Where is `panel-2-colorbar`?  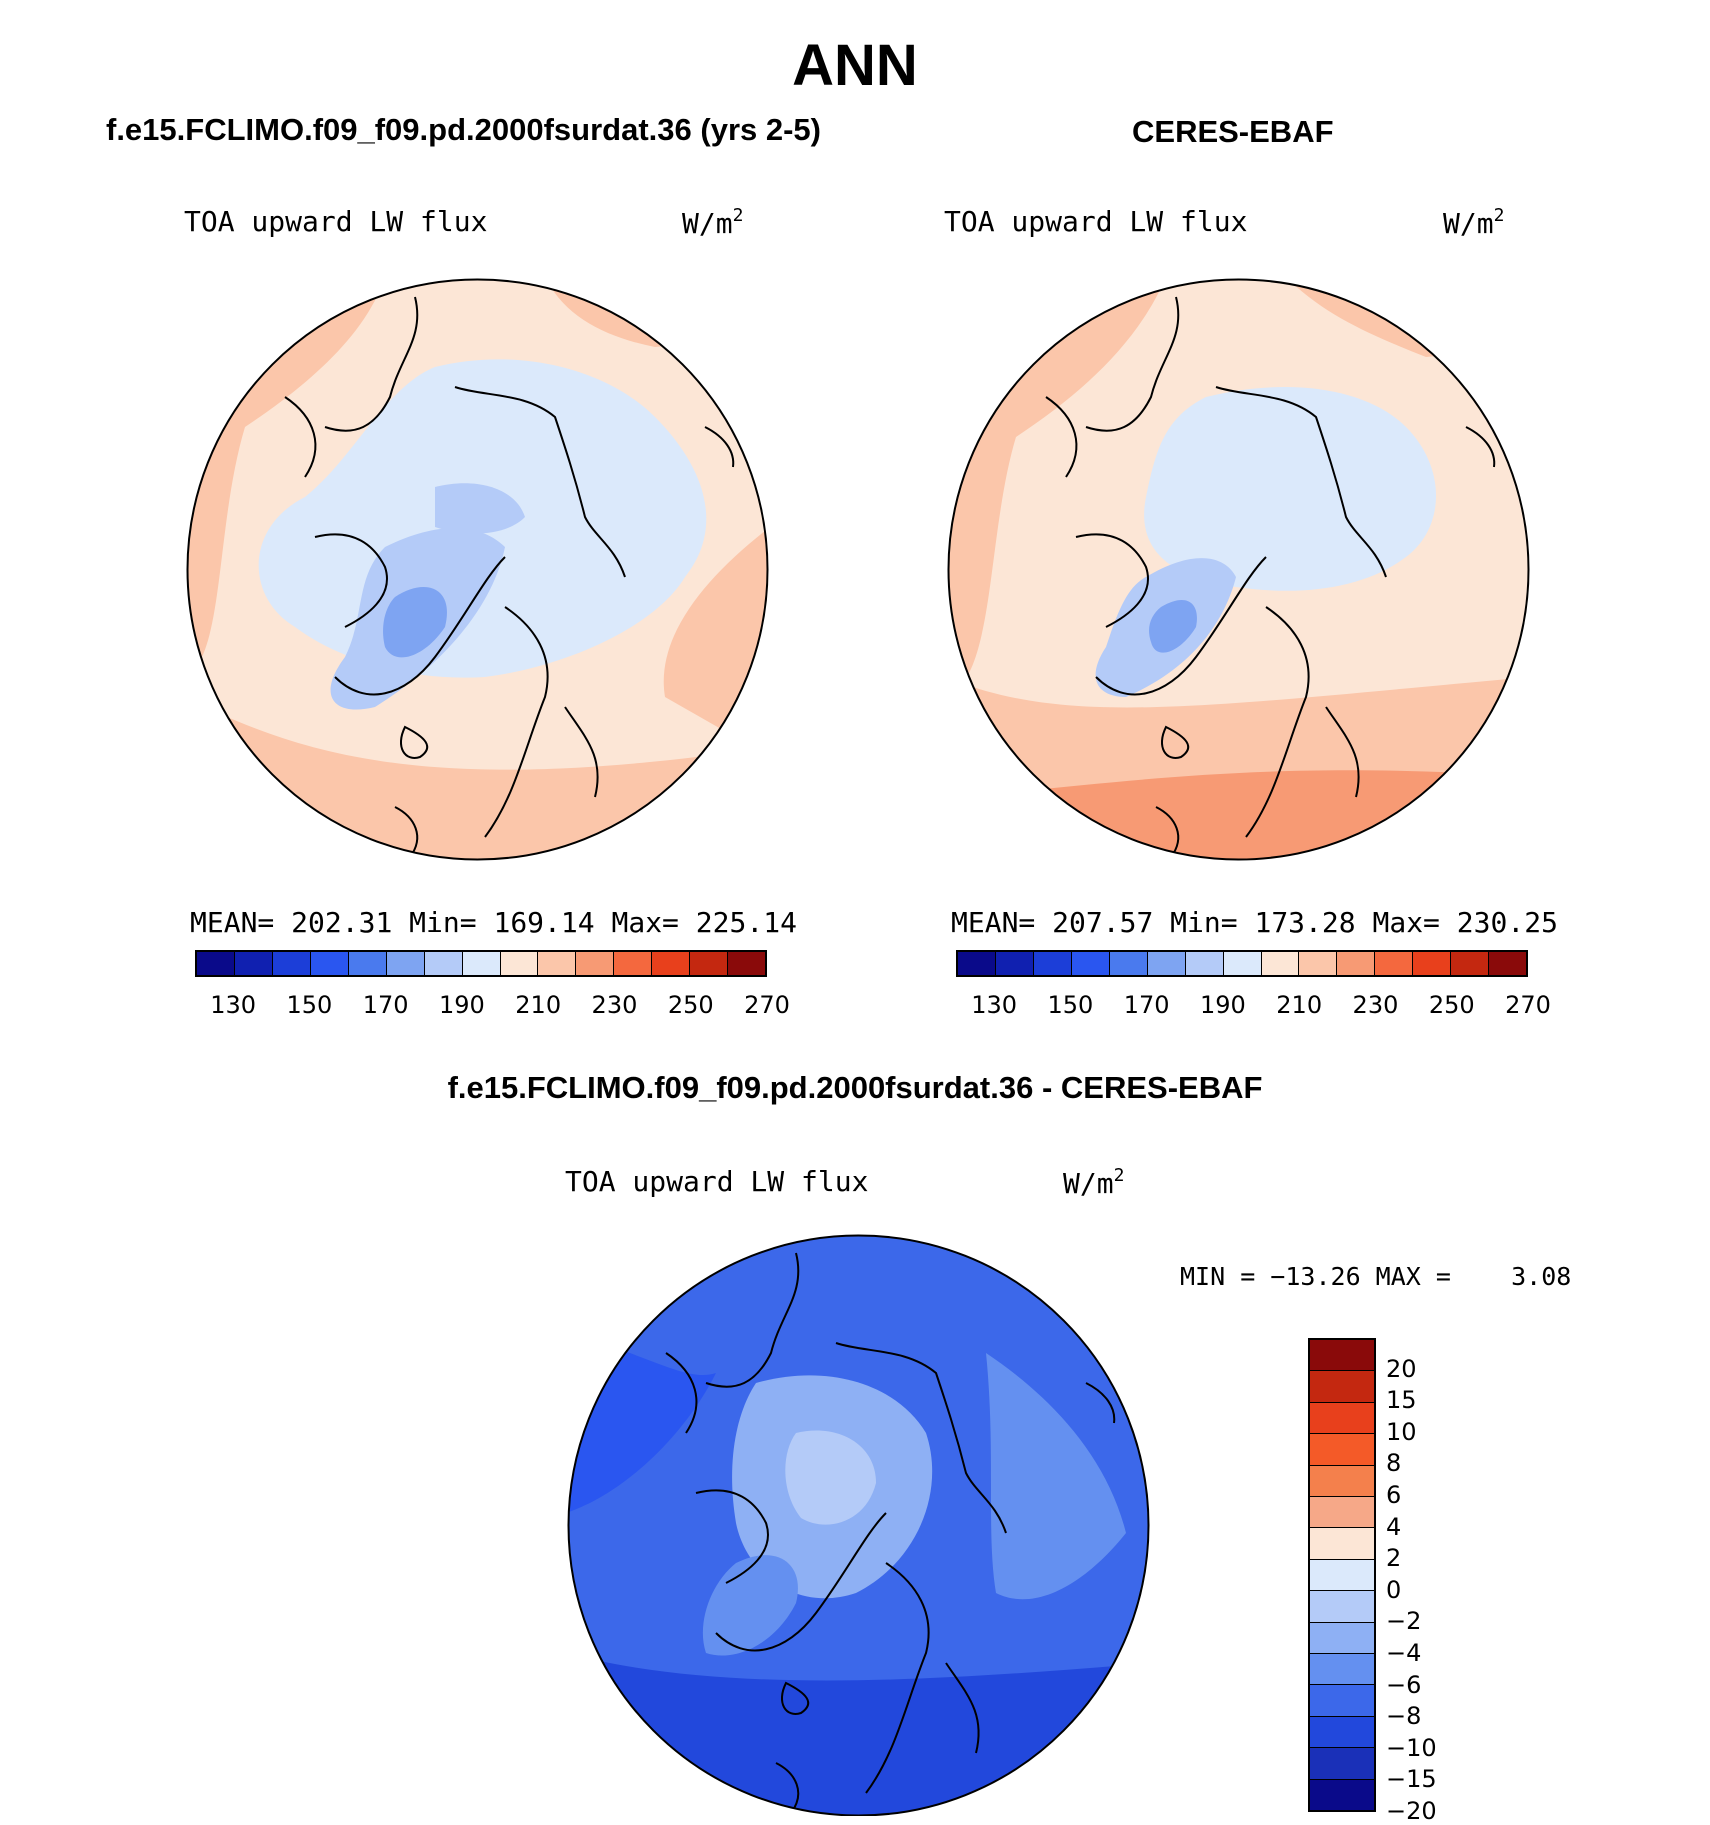 panel-2-colorbar is located at coordinates (1242, 963).